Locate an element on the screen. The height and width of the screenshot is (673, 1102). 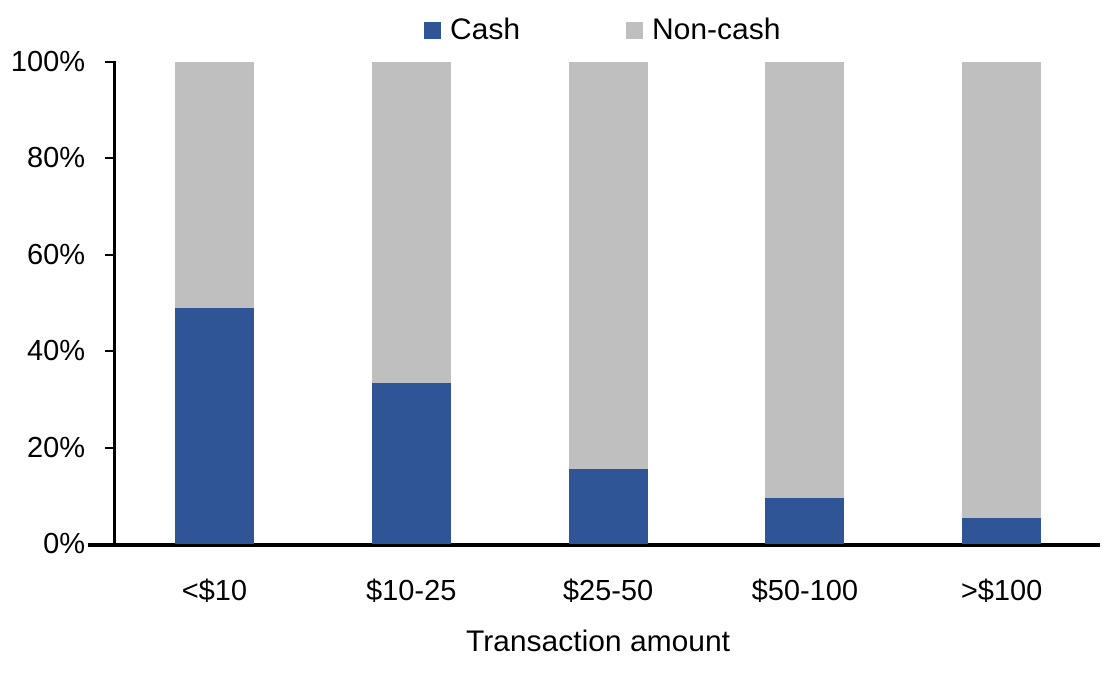
legend-label-non-cash: Non-cash is located at coordinates (716, 29).